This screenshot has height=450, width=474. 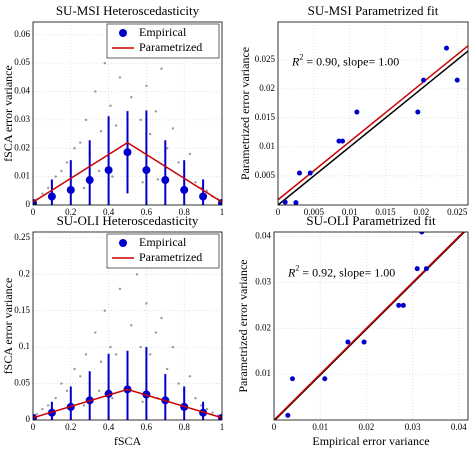 What do you see at coordinates (109, 212) in the screenshot?
I see `x-tick-label: 0.4` at bounding box center [109, 212].